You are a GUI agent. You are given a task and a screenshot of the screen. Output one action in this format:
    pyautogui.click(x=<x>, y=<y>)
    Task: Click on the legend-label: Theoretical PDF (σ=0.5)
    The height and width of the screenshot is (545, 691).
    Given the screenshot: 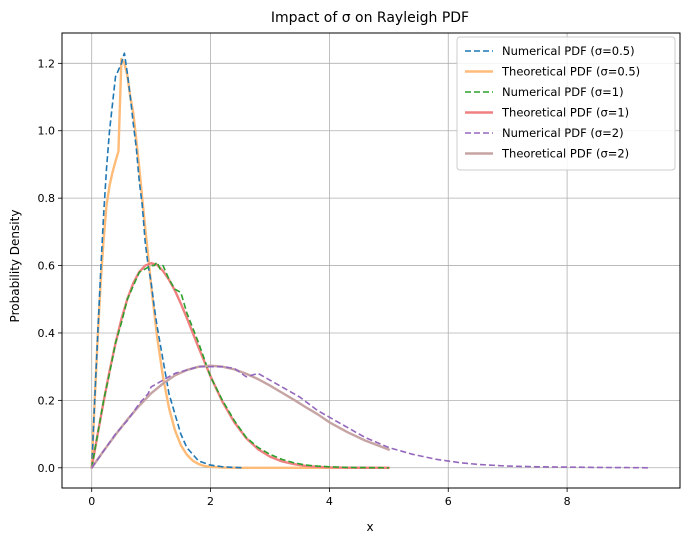 What is the action you would take?
    pyautogui.click(x=570, y=72)
    